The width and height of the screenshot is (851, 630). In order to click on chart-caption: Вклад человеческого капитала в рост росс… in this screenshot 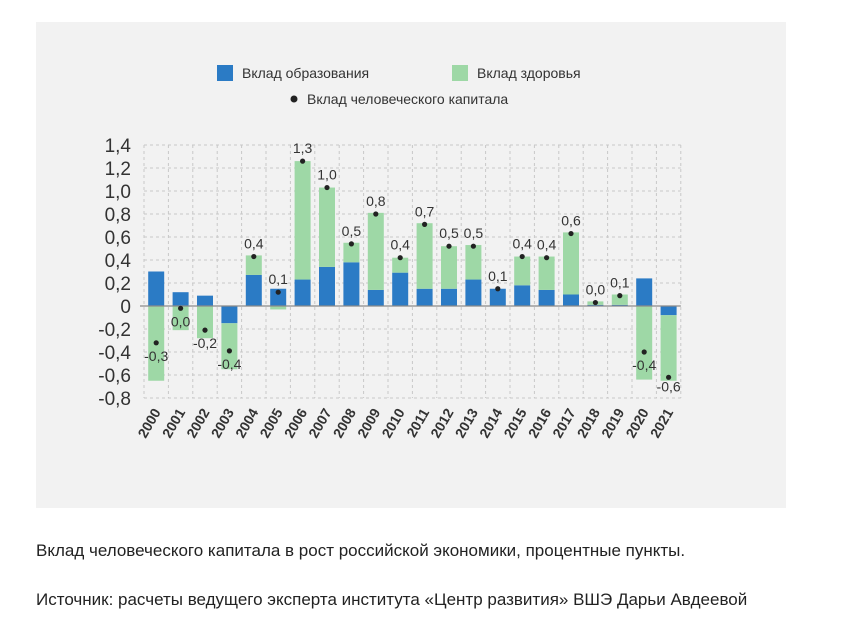, I will do `click(361, 550)`.